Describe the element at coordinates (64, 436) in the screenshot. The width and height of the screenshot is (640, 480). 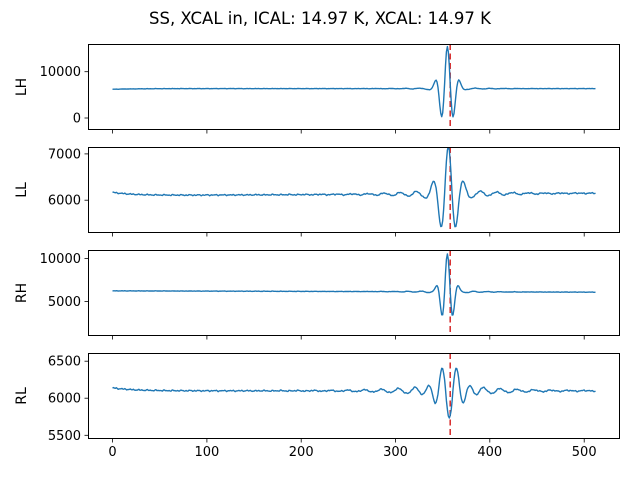
I see `y-tick-label: 5500` at that location.